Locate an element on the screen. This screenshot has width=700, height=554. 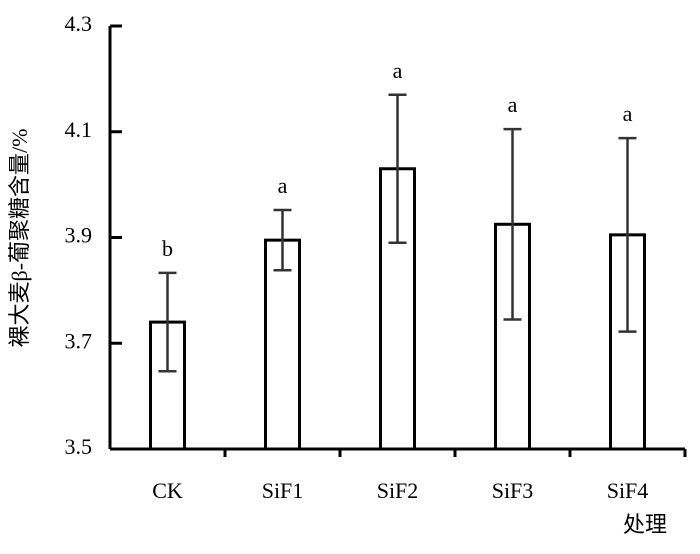
y-tick-label: 3.7 is located at coordinates (79, 340).